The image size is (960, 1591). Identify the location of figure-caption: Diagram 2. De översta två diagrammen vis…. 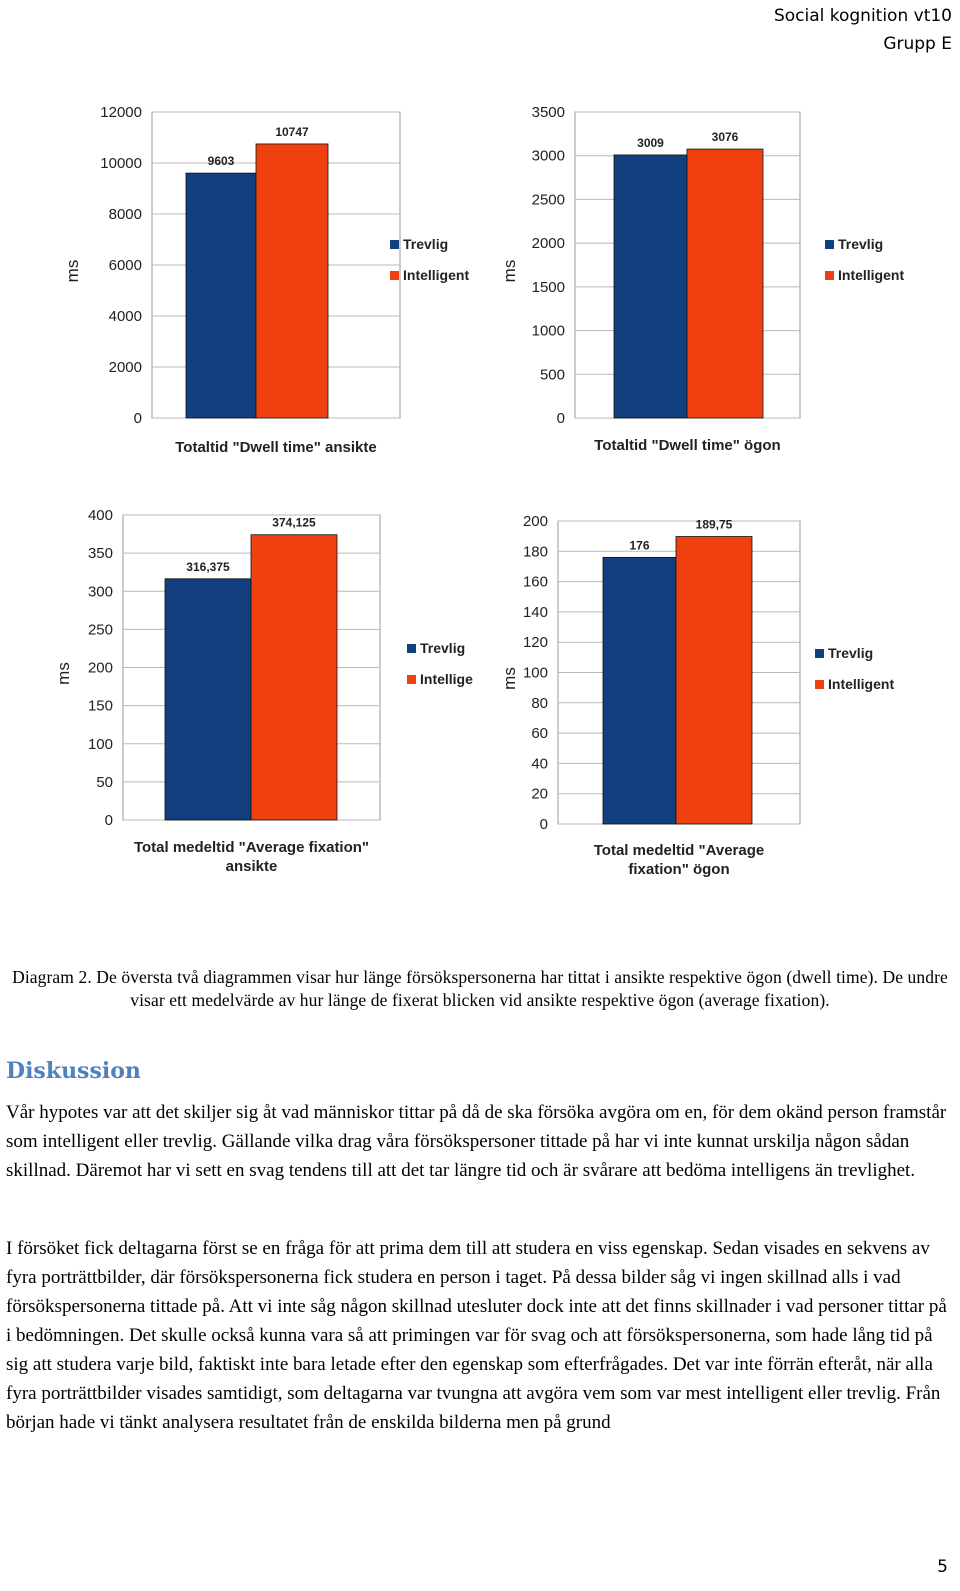
(480, 988).